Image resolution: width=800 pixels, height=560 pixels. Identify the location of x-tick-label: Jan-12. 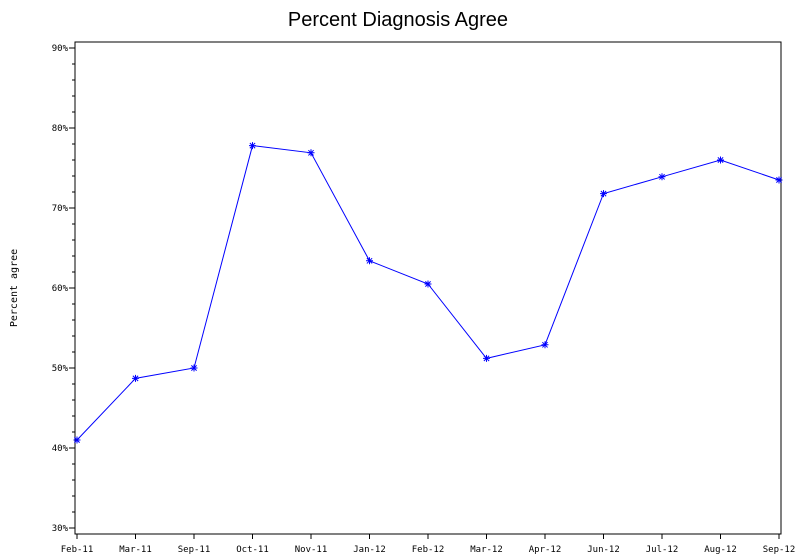
(369, 550).